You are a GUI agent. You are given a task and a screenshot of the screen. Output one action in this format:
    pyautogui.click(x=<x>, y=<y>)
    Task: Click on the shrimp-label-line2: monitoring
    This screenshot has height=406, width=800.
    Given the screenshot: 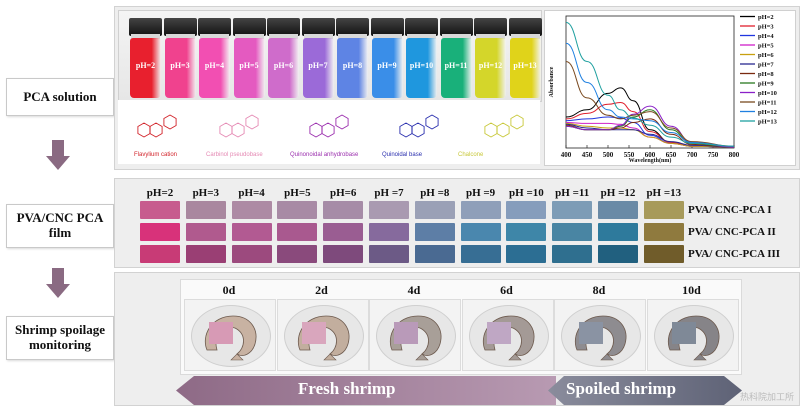 What is the action you would take?
    pyautogui.click(x=60, y=344)
    